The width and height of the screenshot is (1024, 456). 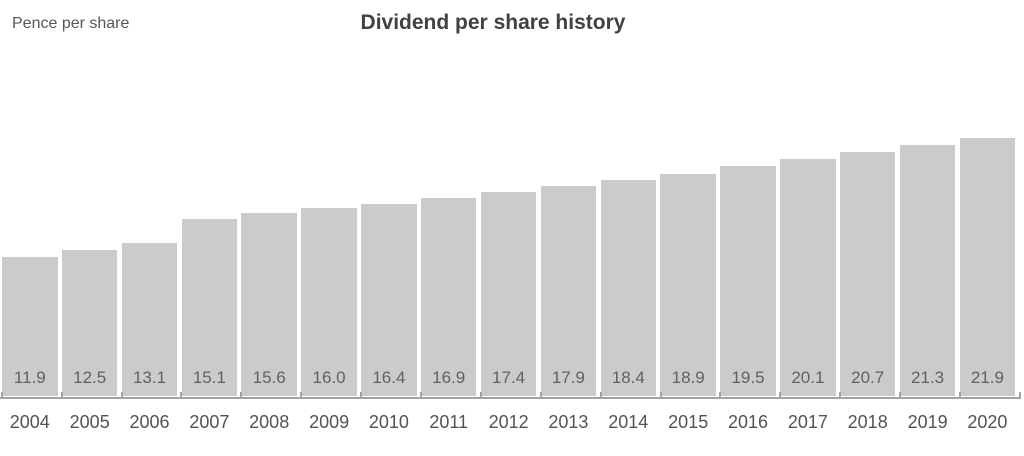 I want to click on bar: 18.9, so click(x=688, y=285).